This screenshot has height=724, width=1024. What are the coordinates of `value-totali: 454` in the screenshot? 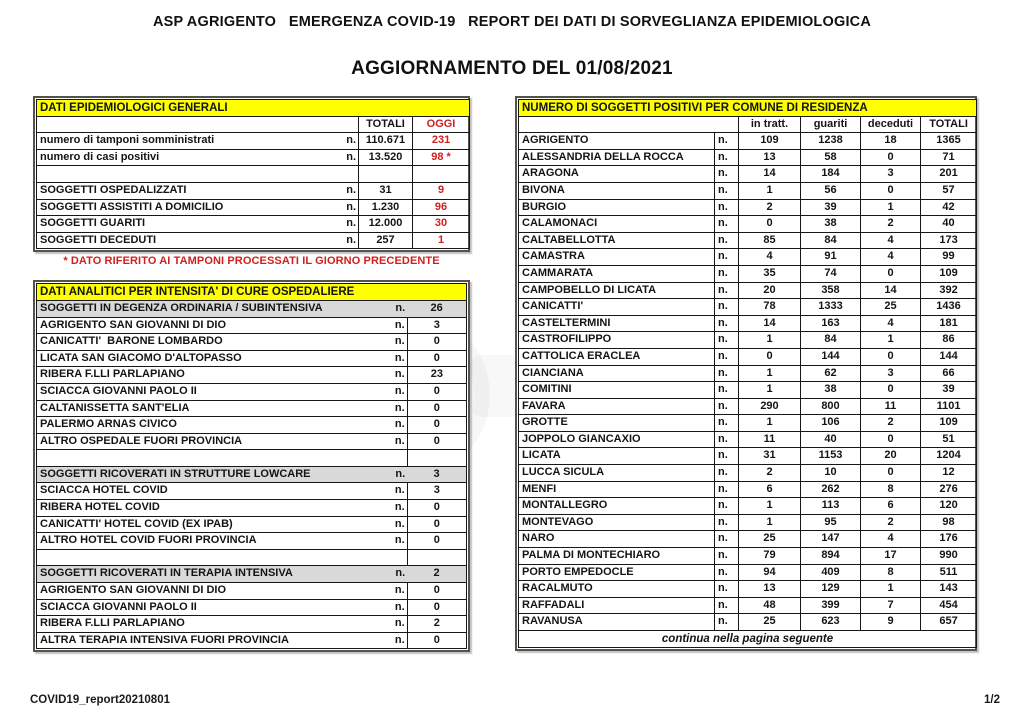 It's located at (948, 605).